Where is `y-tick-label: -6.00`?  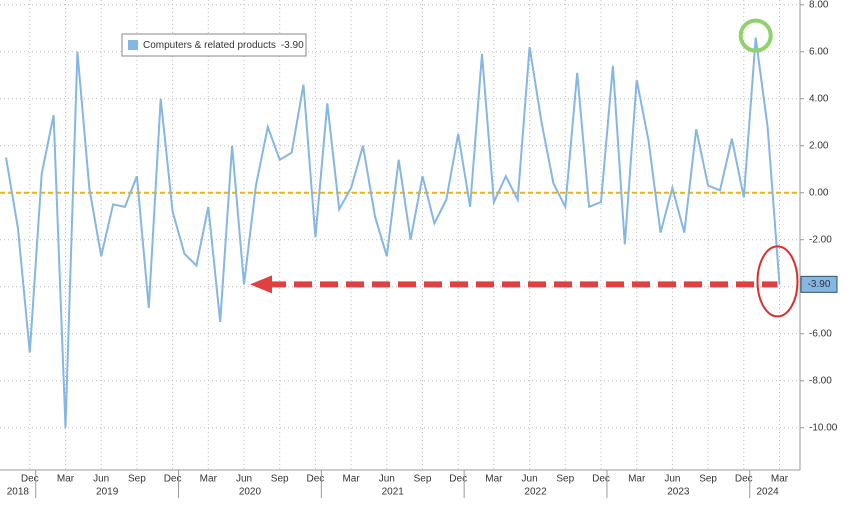 y-tick-label: -6.00 is located at coordinates (820, 333).